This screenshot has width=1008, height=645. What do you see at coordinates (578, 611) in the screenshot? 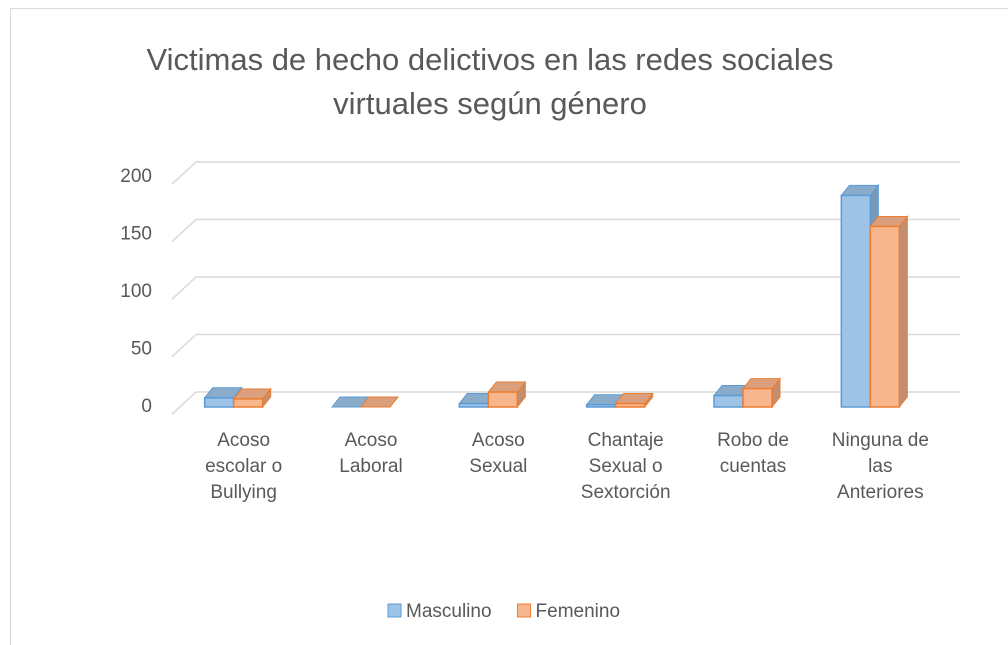
I see `legend-label: Femenino` at bounding box center [578, 611].